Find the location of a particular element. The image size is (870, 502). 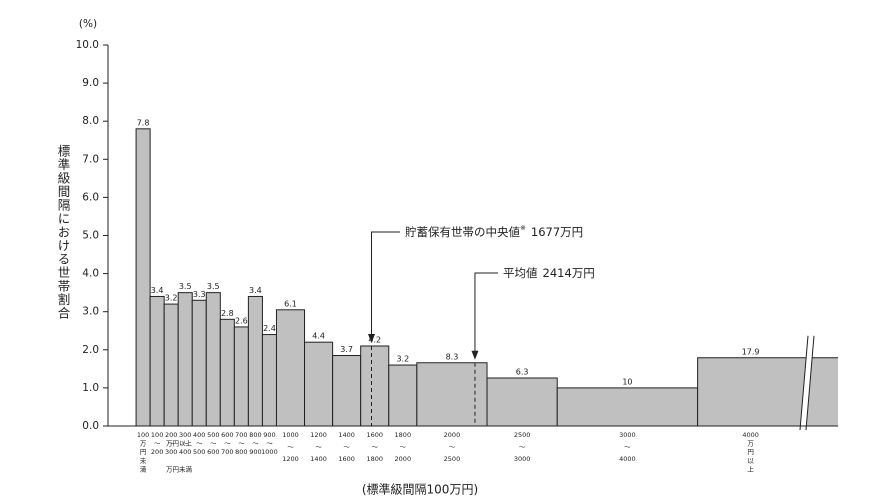

annotation-value: 1677万円 is located at coordinates (557, 232).